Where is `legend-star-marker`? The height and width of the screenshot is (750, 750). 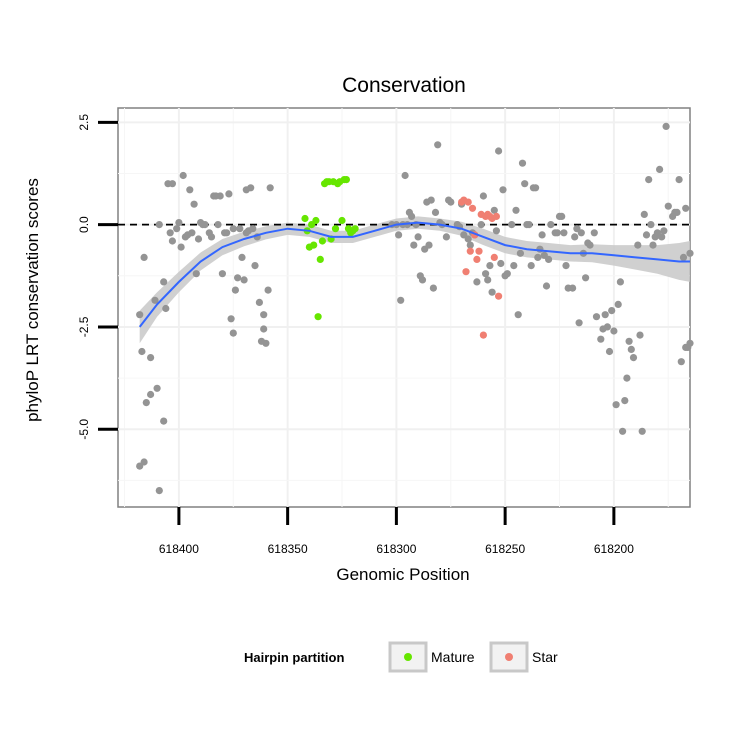 legend-star-marker is located at coordinates (509, 657).